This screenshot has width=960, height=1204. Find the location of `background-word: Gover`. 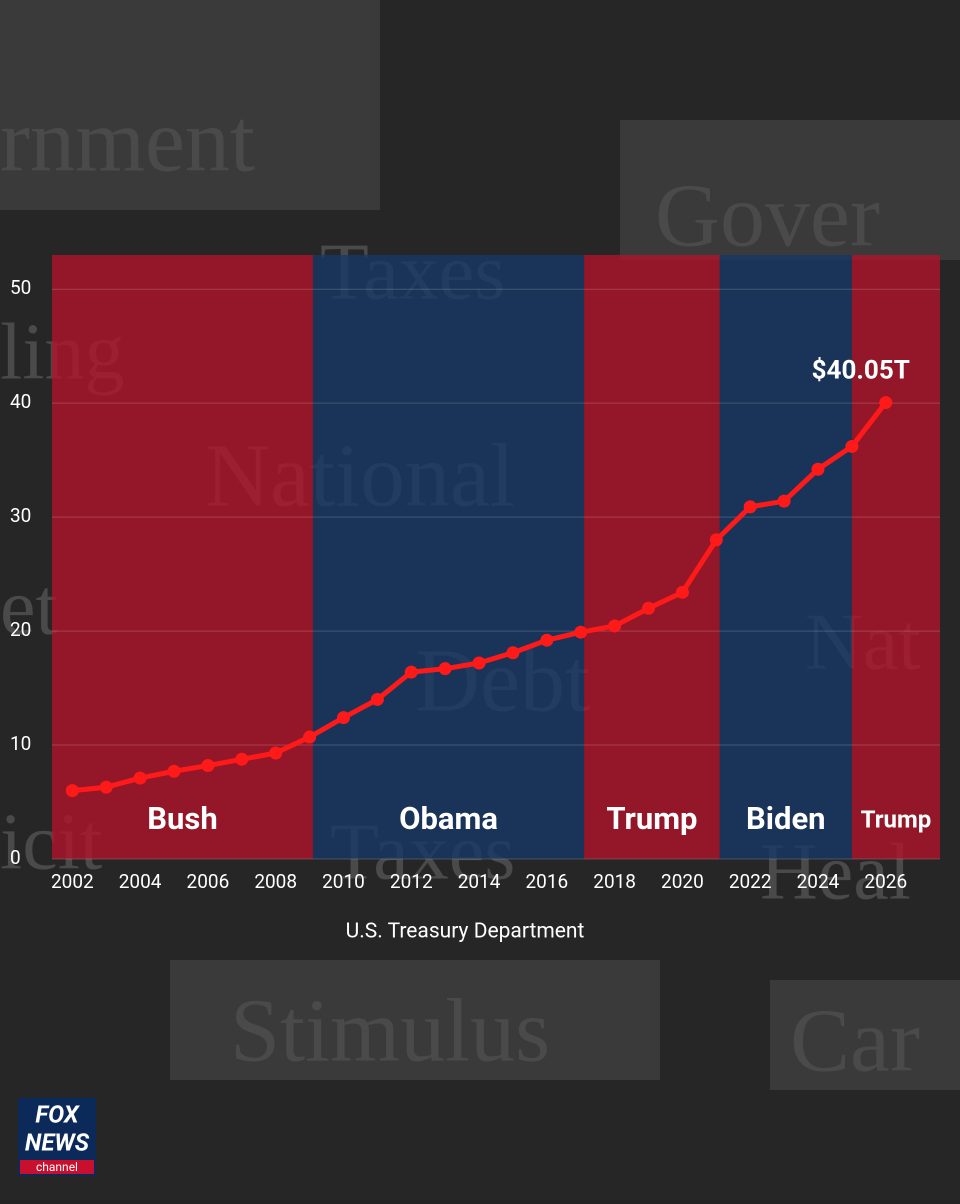

background-word: Gover is located at coordinates (767, 216).